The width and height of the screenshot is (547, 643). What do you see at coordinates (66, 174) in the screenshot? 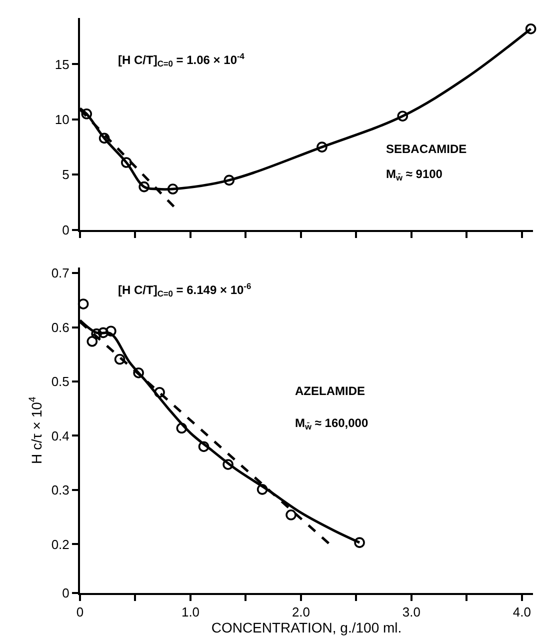
I see `y-tick-label: 5` at bounding box center [66, 174].